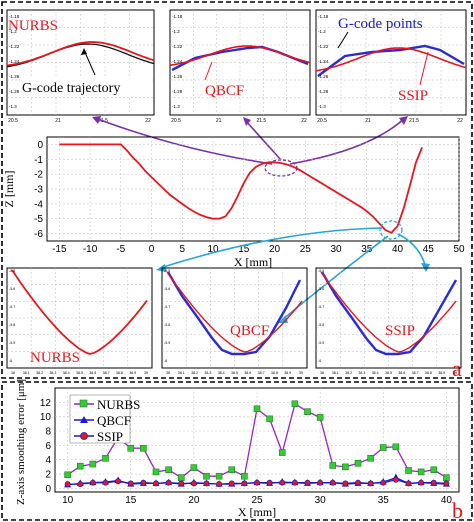 The image size is (474, 522). What do you see at coordinates (83, 403) in the screenshot?
I see `legend-nurbs-marker` at bounding box center [83, 403].